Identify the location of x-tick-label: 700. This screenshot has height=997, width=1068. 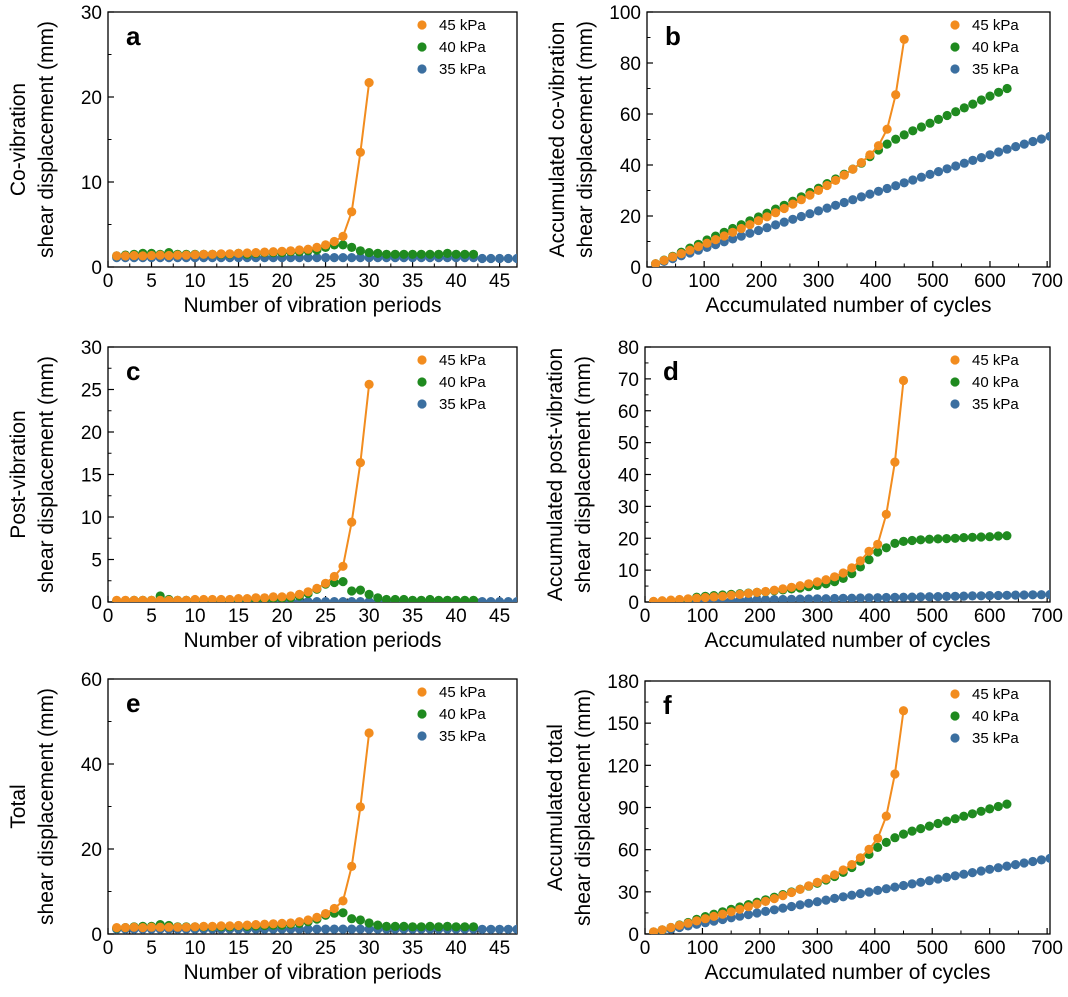
(1047, 281).